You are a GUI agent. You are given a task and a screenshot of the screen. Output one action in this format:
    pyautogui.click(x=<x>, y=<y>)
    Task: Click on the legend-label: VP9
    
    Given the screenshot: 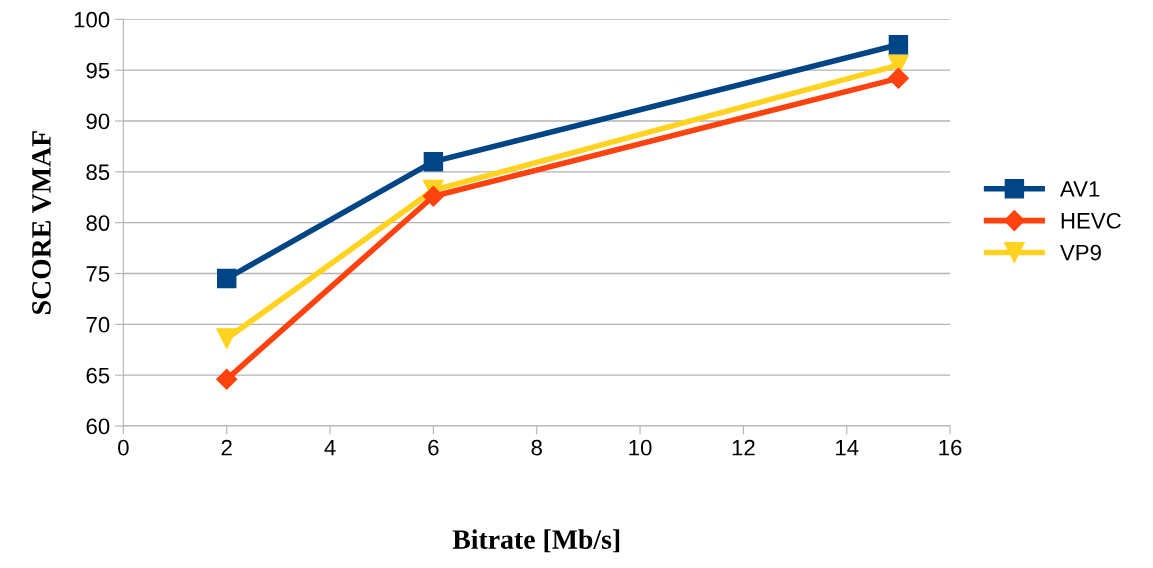 What is the action you would take?
    pyautogui.click(x=1080, y=252)
    